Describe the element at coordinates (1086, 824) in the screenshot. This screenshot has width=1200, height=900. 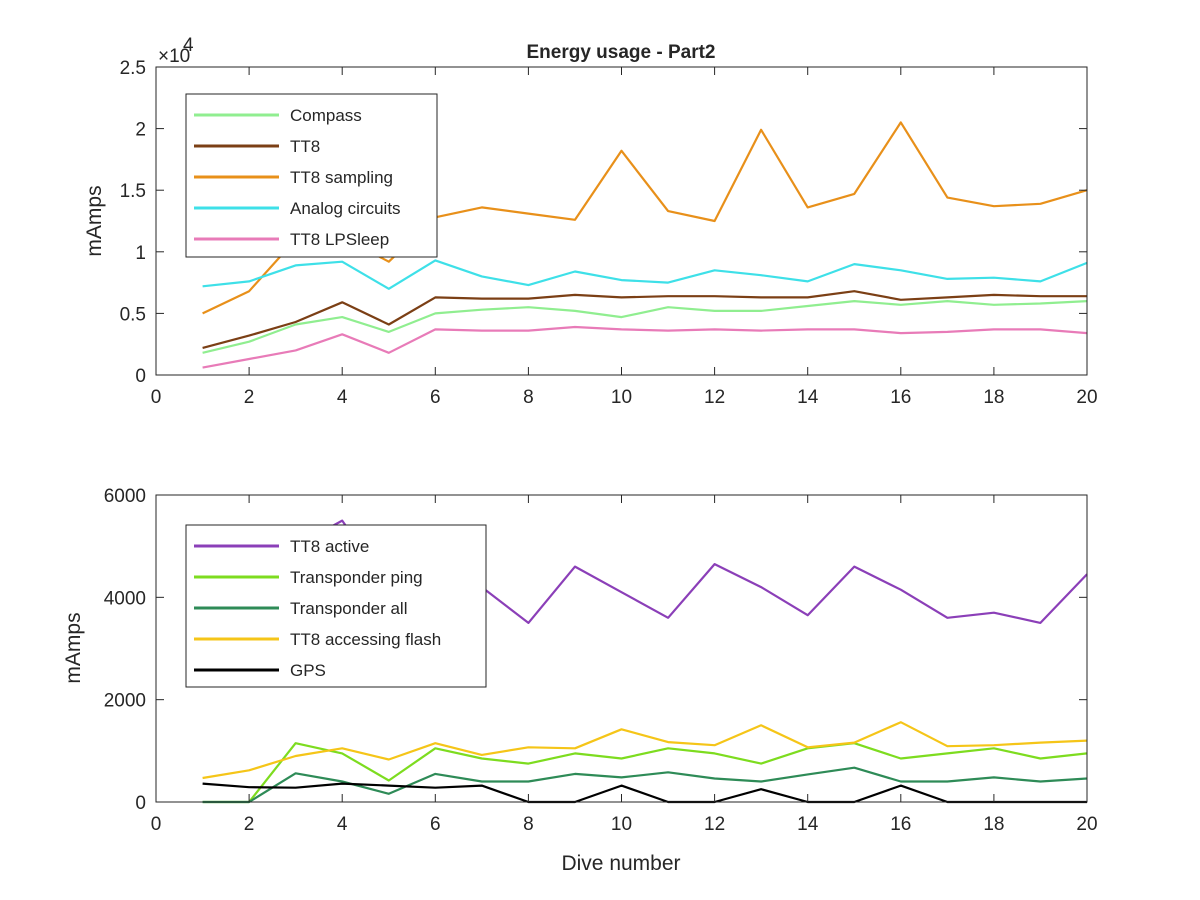
I see `bottom-chart-x-tick-label: 20` at that location.